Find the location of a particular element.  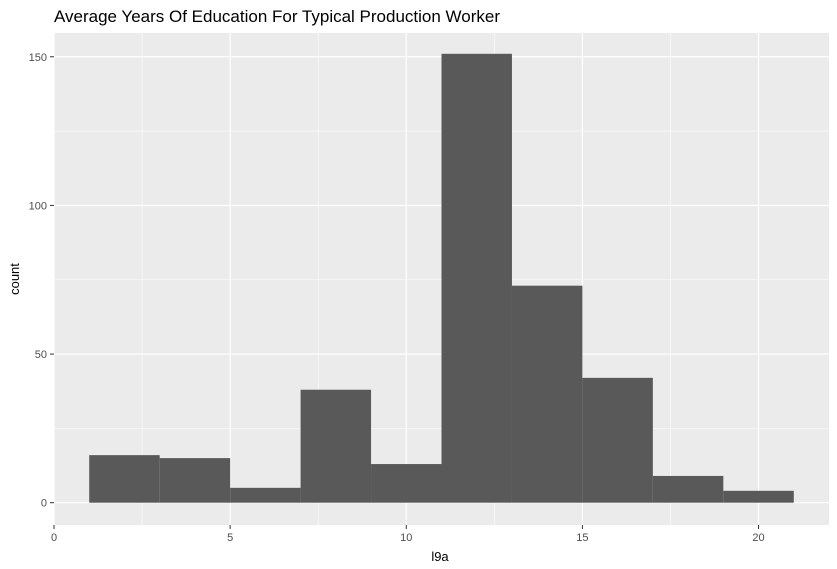

y-axis: 0 50 100 150 is located at coordinates (41, 281).